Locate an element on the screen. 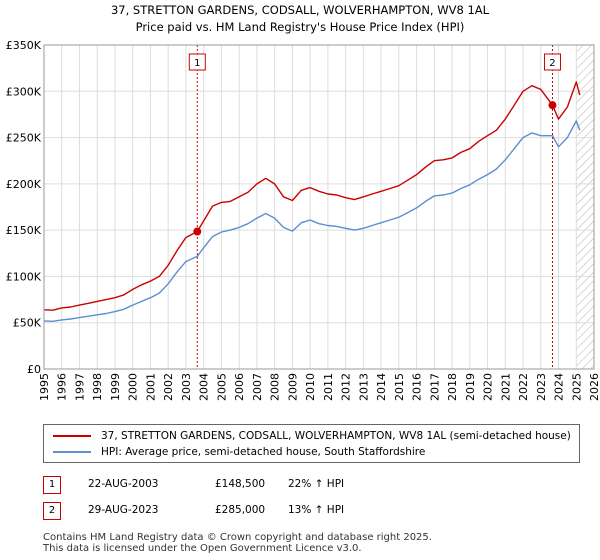  sale-row: 2 29-AUG-2023 £285,000 13% ↑ HPI is located at coordinates (310, 515).